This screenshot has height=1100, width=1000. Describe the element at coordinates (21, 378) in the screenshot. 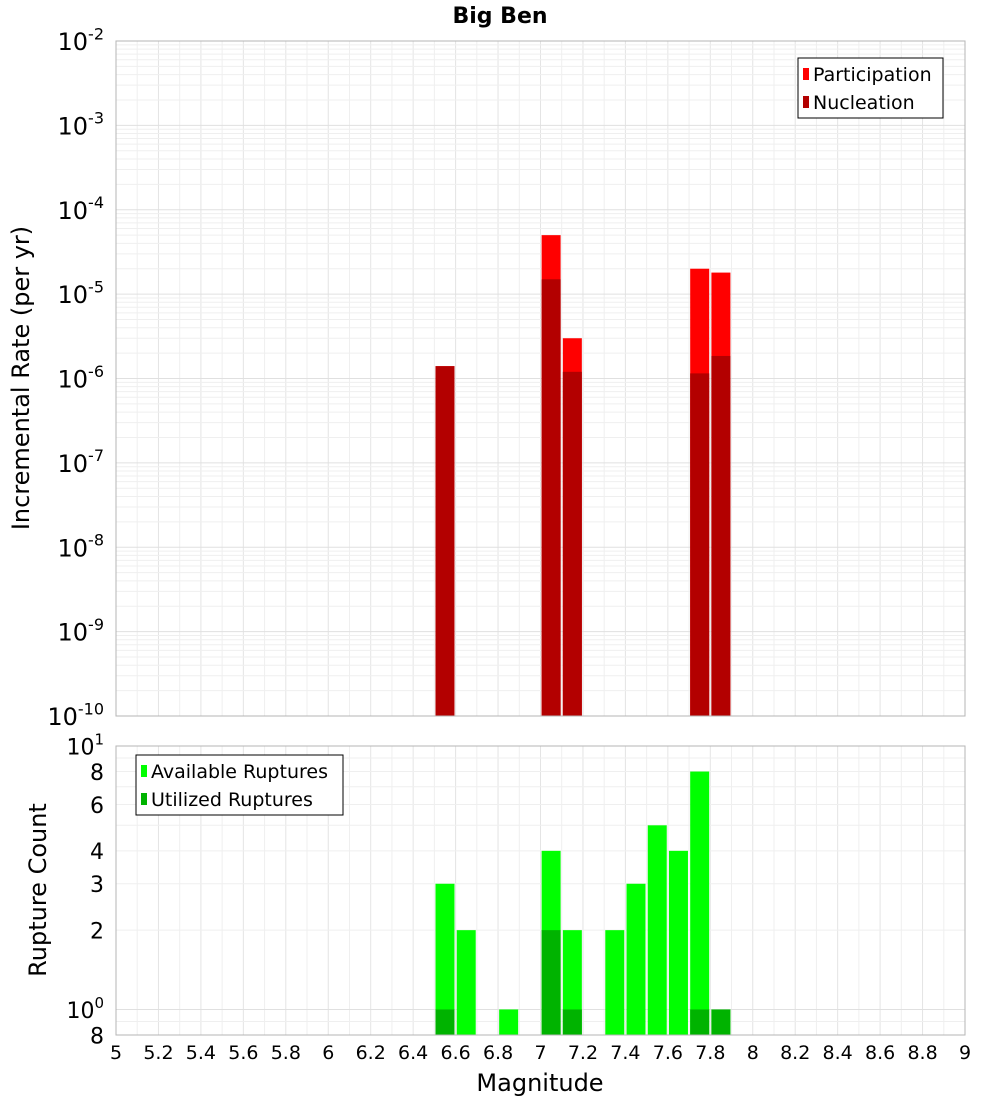

I see `rate-plot-y-axis-label: Incremental Rate (per yr)` at that location.